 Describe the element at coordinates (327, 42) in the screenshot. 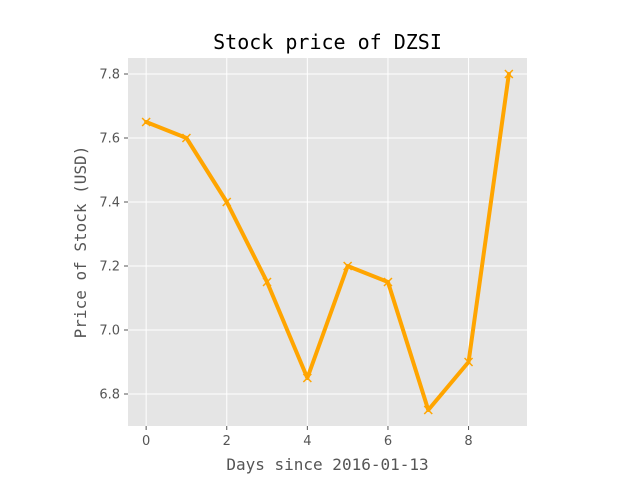

I see `chart-title: Stock price of DZSI` at that location.